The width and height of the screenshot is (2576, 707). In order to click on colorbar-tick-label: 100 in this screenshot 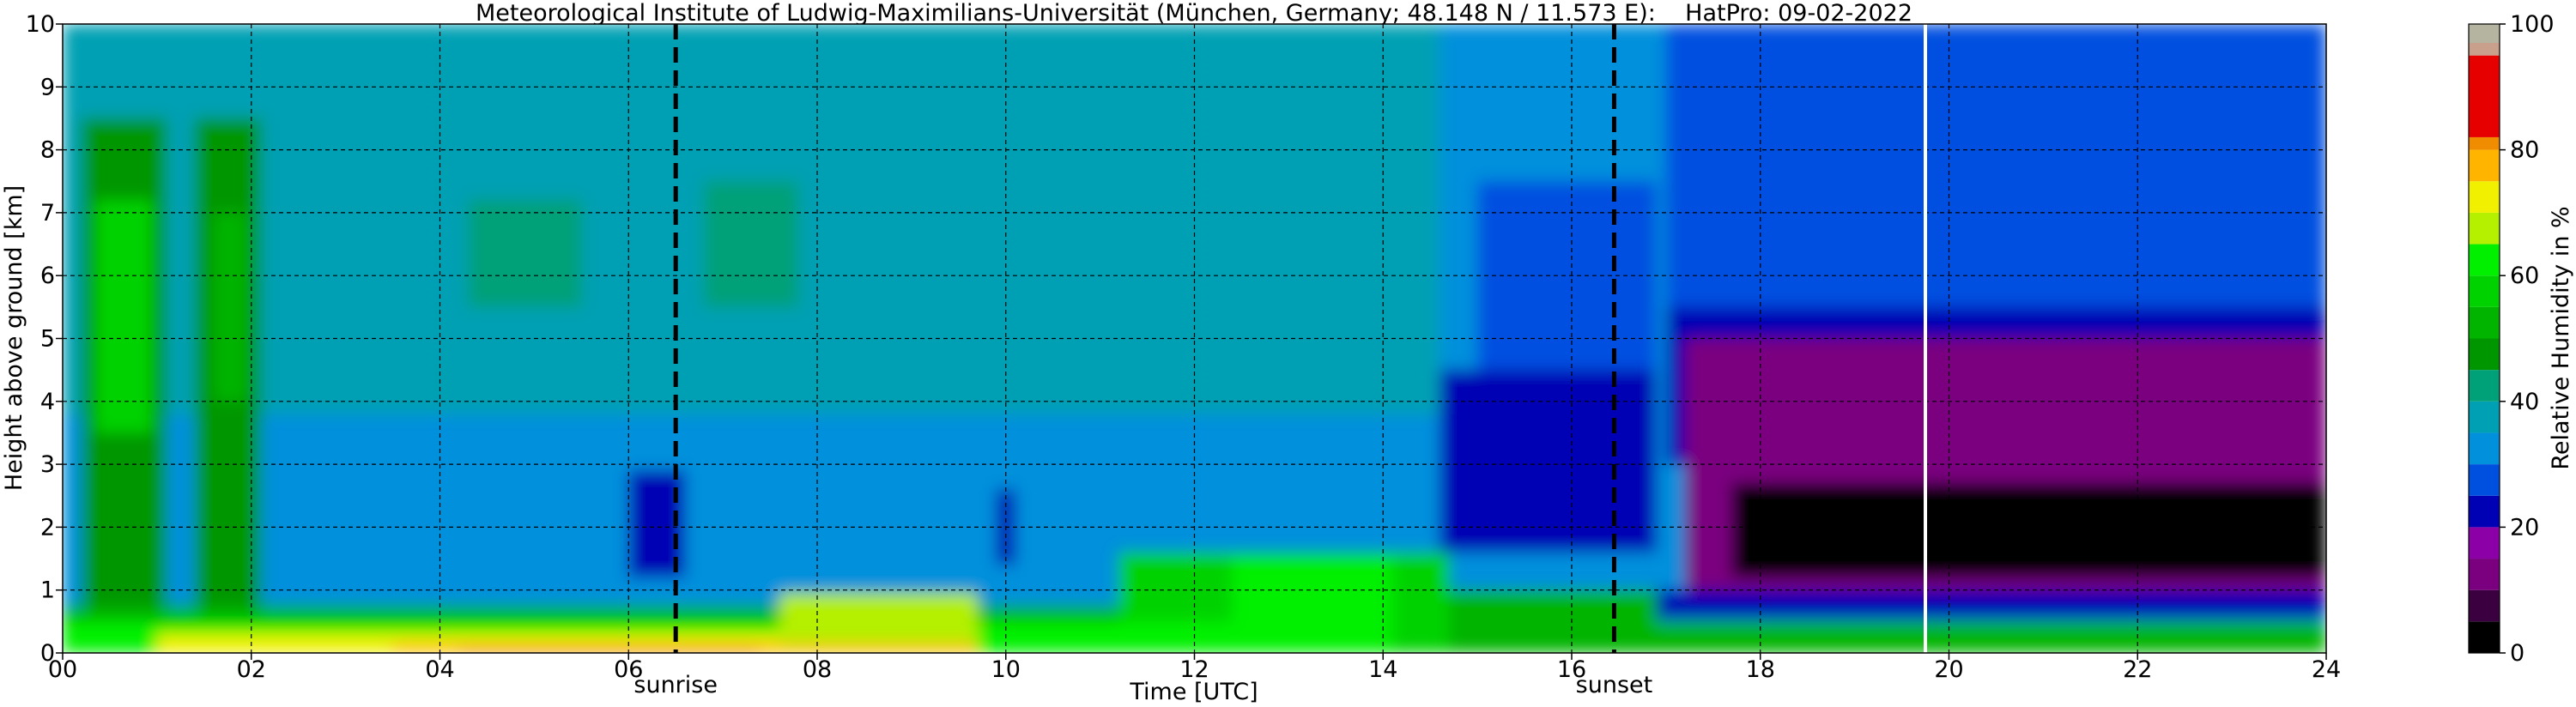, I will do `click(2532, 24)`.